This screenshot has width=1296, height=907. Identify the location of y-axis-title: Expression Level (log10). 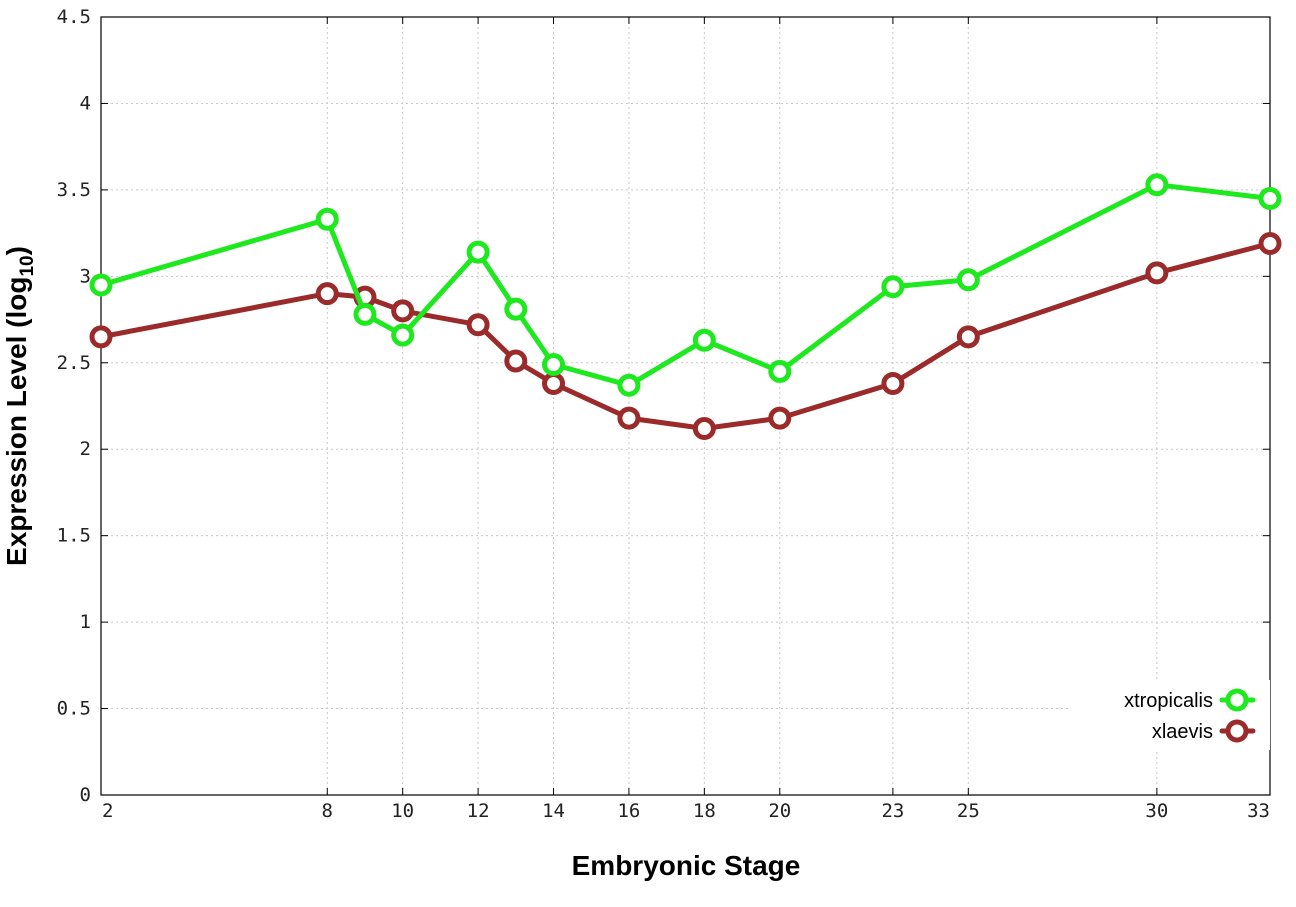
(19, 406).